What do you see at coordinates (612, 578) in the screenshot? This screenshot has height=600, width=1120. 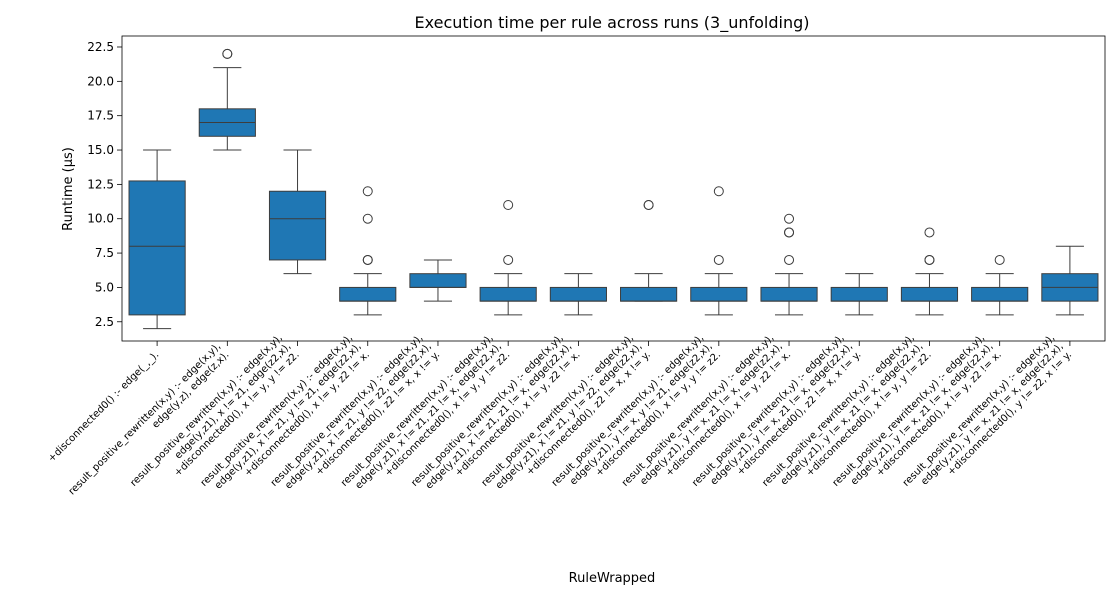 I see `x-axis-label: RuleWrapped` at bounding box center [612, 578].